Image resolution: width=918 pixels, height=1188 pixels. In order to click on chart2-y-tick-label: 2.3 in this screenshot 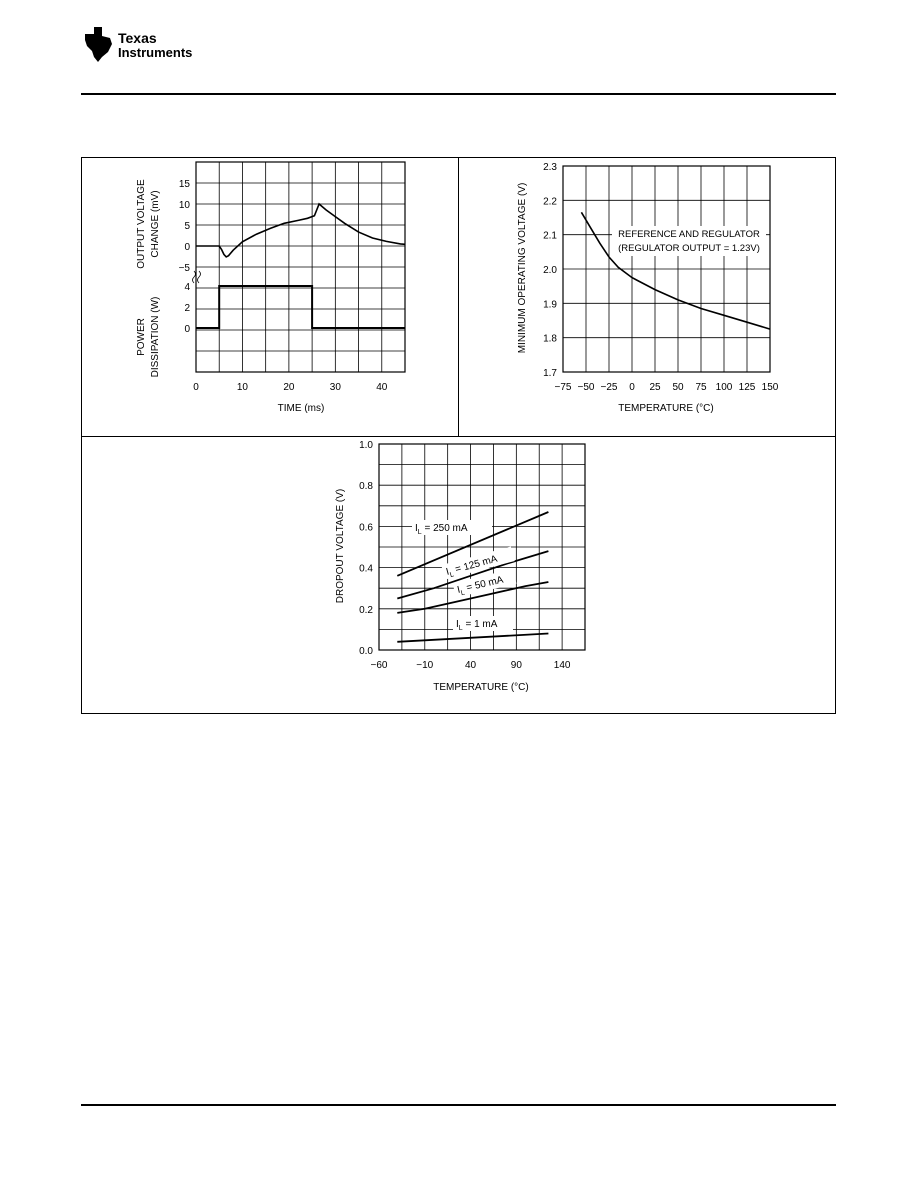, I will do `click(550, 167)`.